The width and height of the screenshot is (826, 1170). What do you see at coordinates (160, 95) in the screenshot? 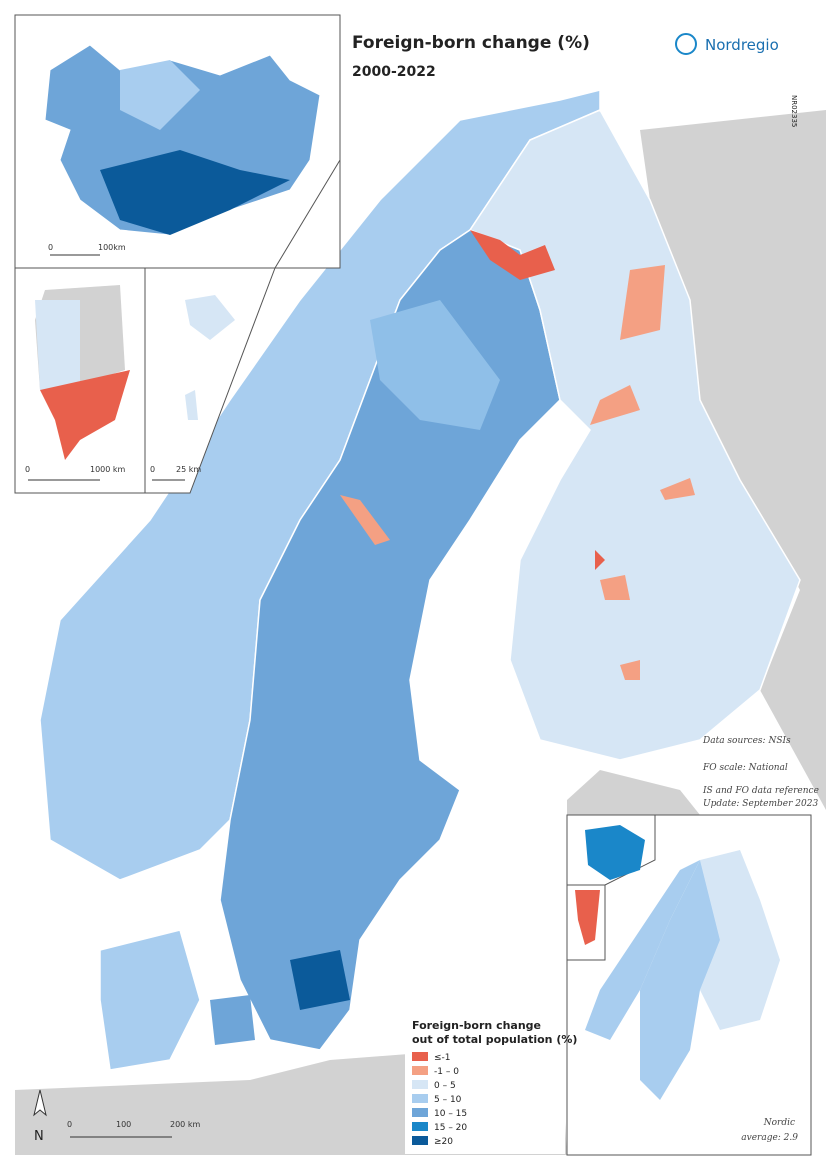
I see `iceland-north` at bounding box center [160, 95].